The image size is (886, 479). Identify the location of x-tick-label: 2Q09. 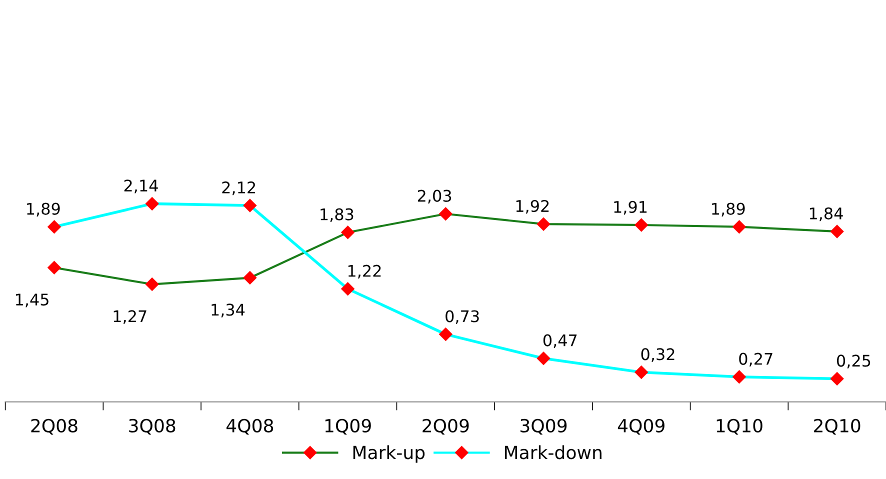
(445, 426).